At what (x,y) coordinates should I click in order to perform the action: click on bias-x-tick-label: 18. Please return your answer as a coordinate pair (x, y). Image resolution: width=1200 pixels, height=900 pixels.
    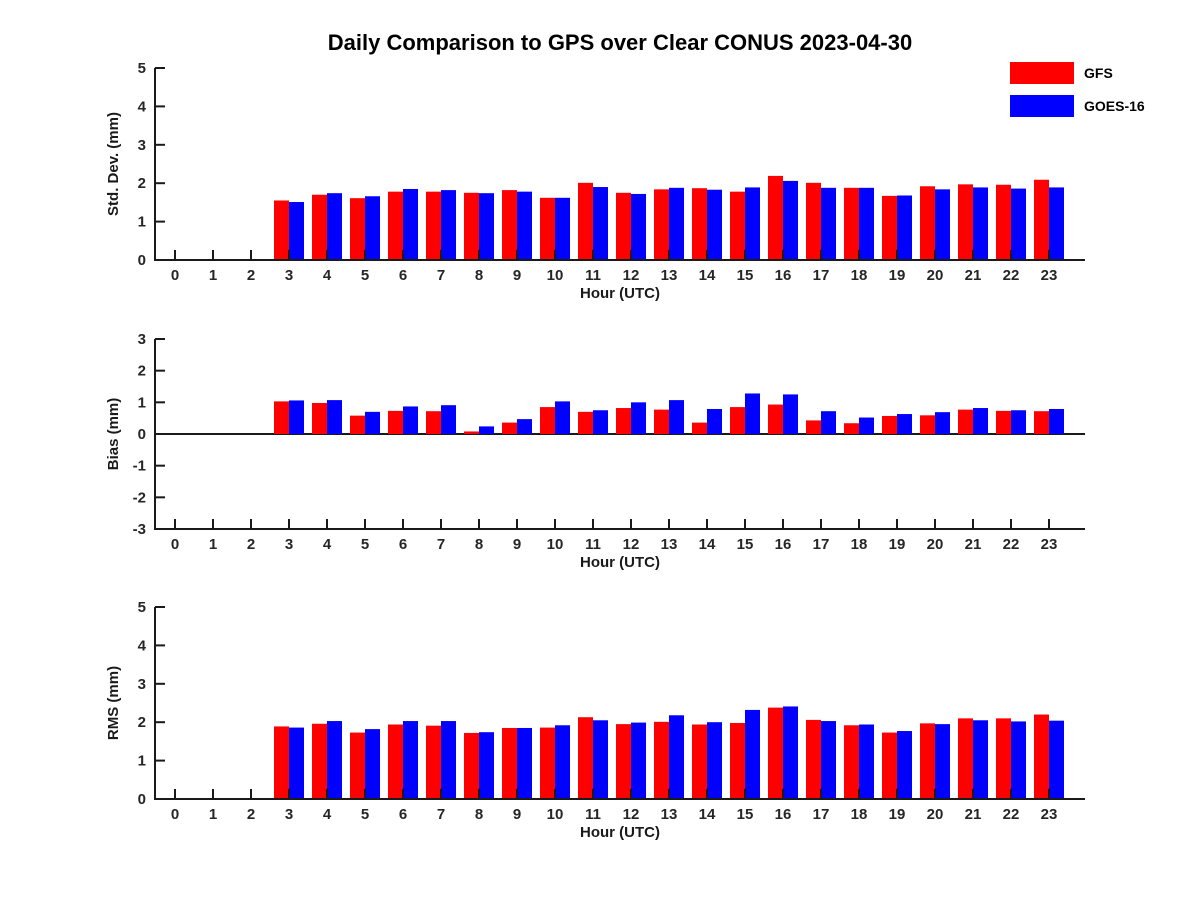
    Looking at the image, I should click on (859, 544).